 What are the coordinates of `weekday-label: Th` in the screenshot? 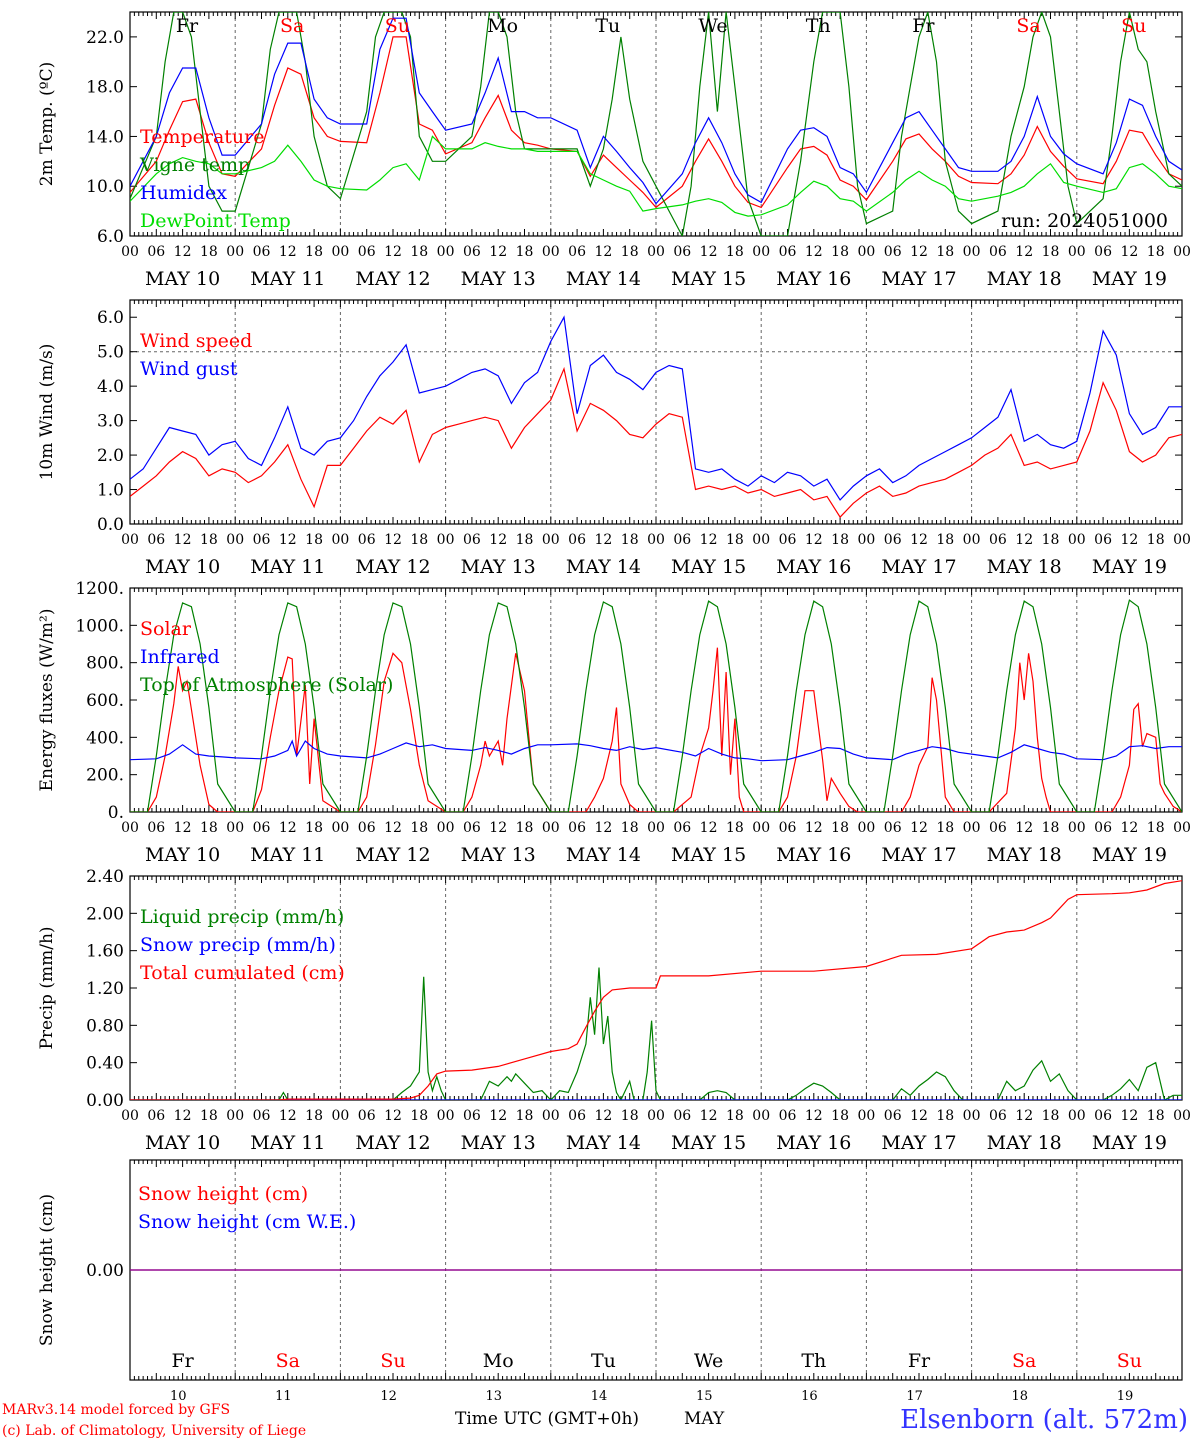 It's located at (813, 1361).